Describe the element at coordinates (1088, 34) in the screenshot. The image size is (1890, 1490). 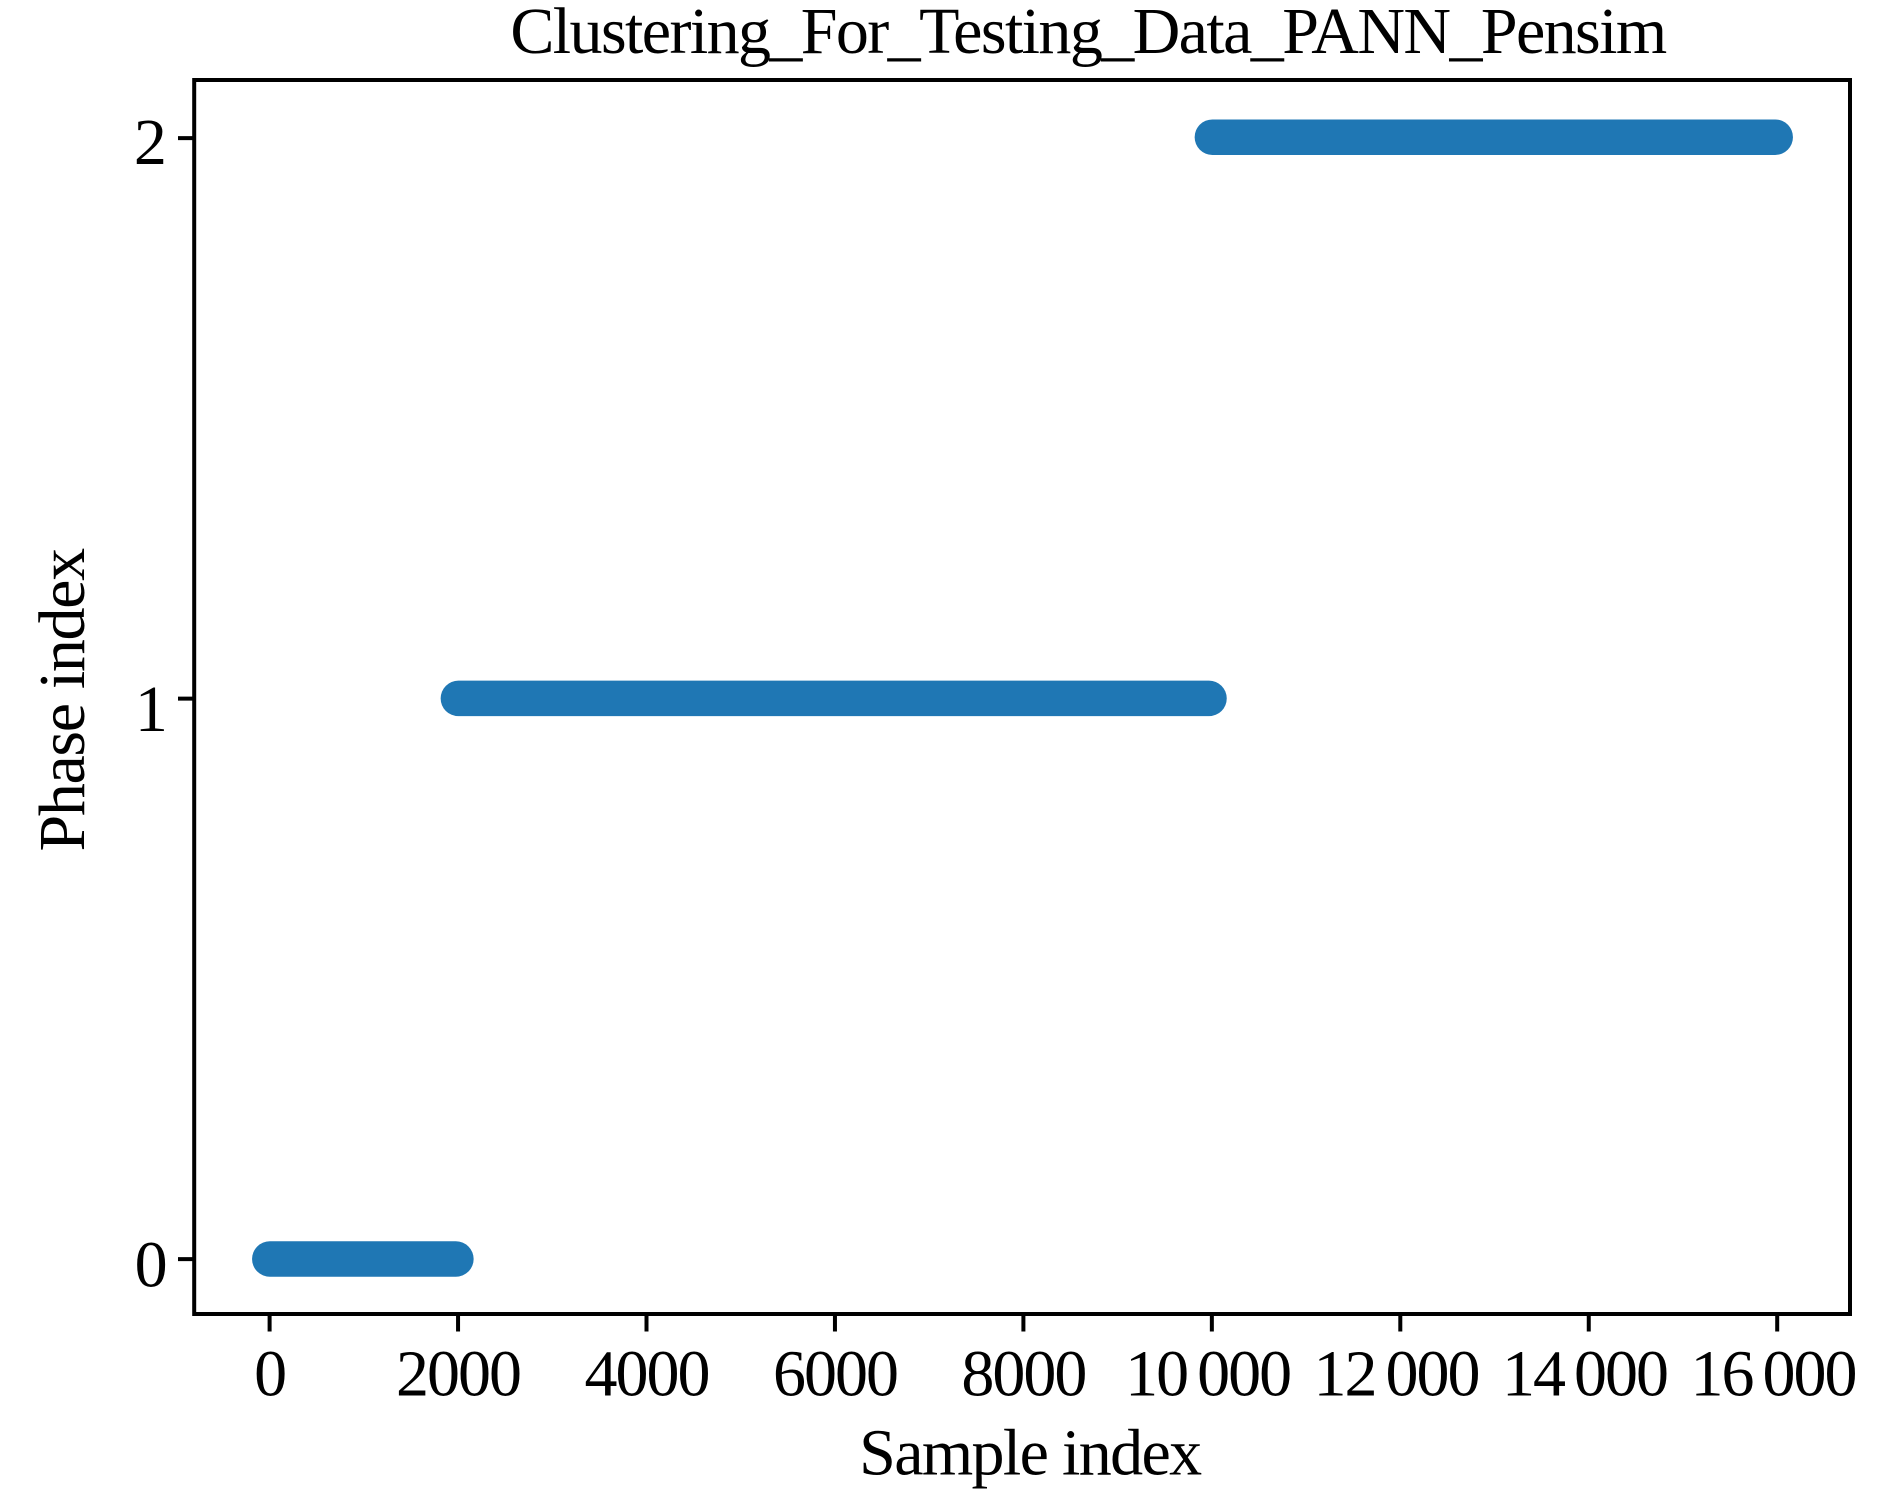
I see `svg-text:Clustering_For_Testing_Data_PA: Clustering_For_Testing_Data_PANN_Pensim` at that location.